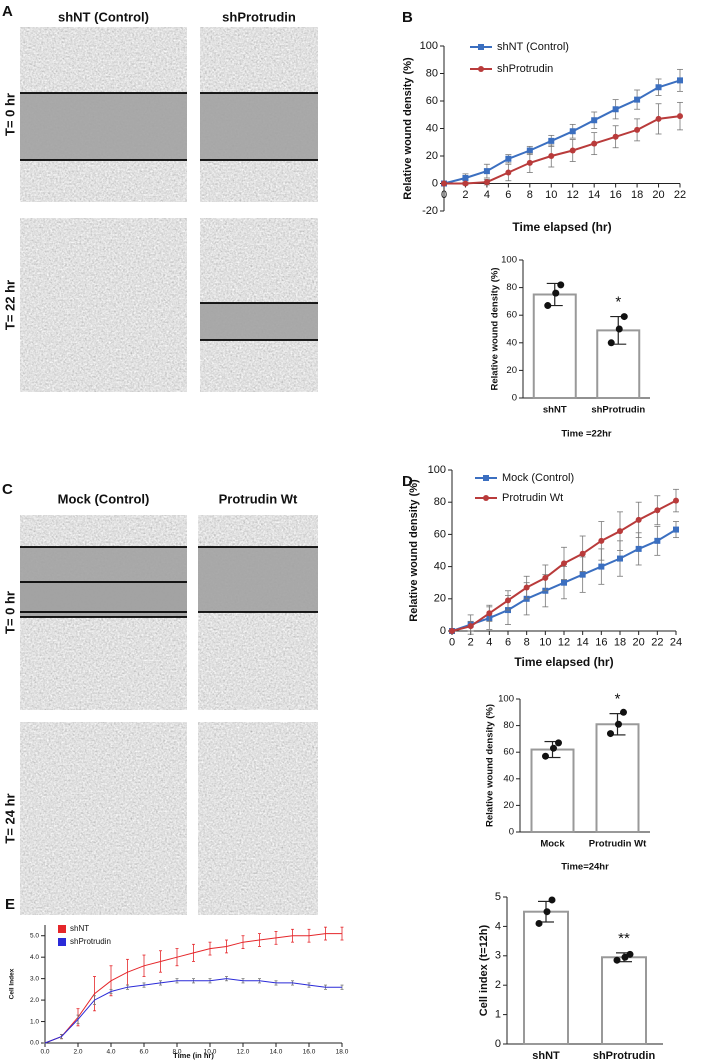 The image size is (707, 1062). I want to click on y-tick-label: 2.0, so click(34, 1000).